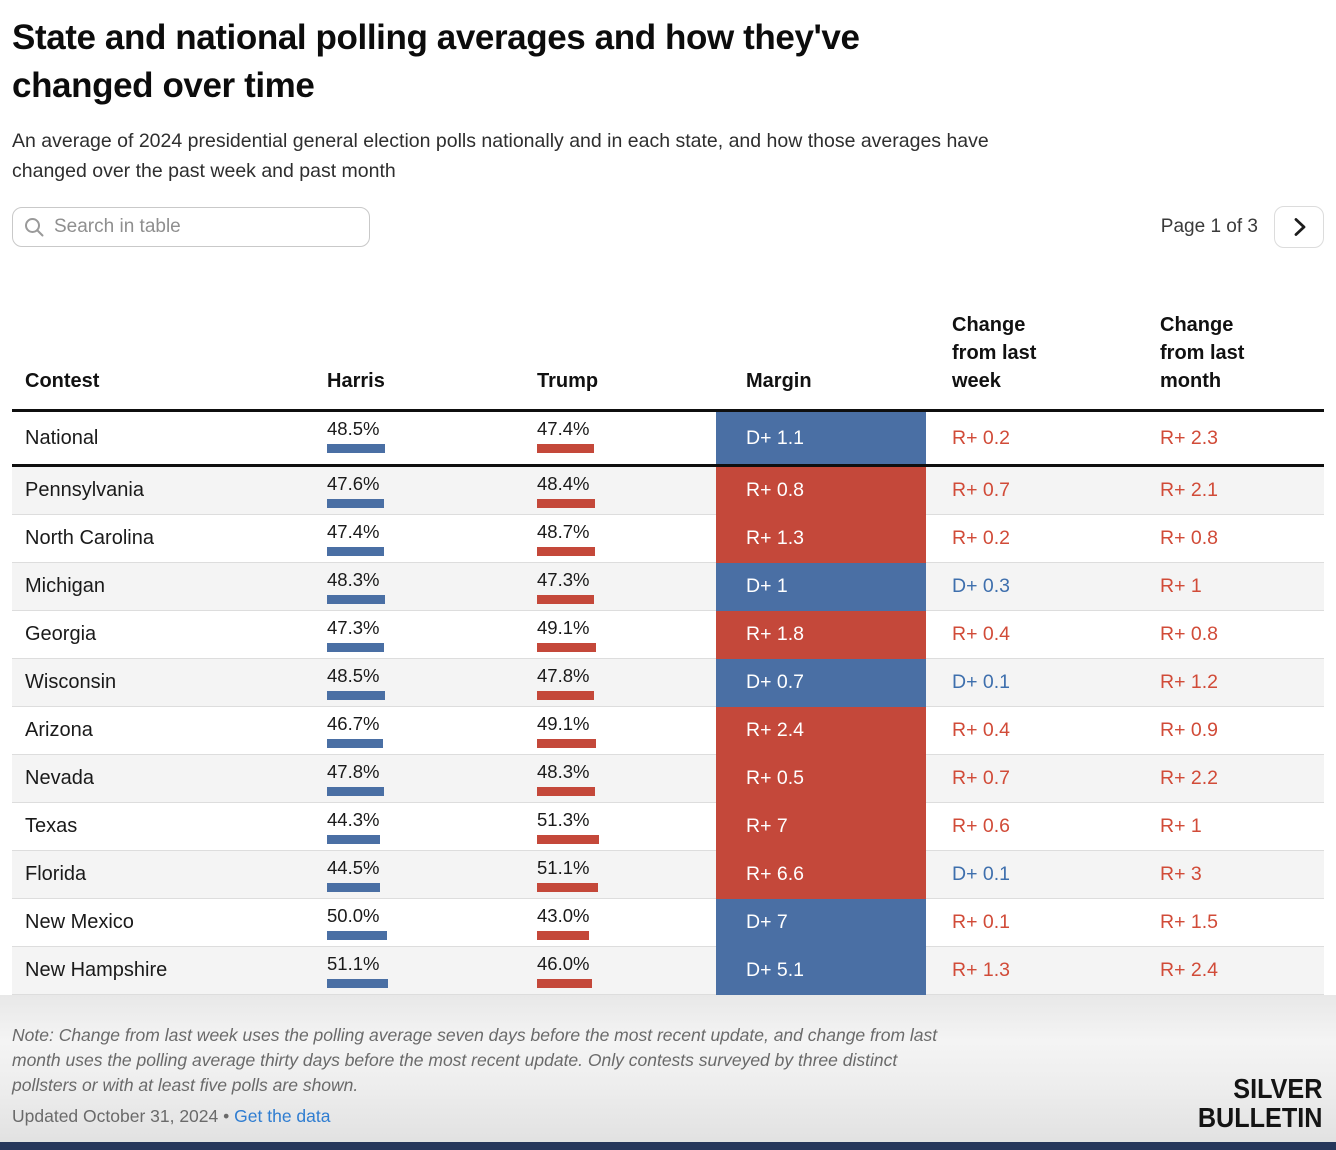  Describe the element at coordinates (84, 490) in the screenshot. I see `contest-cell: Pennsylvania` at that location.